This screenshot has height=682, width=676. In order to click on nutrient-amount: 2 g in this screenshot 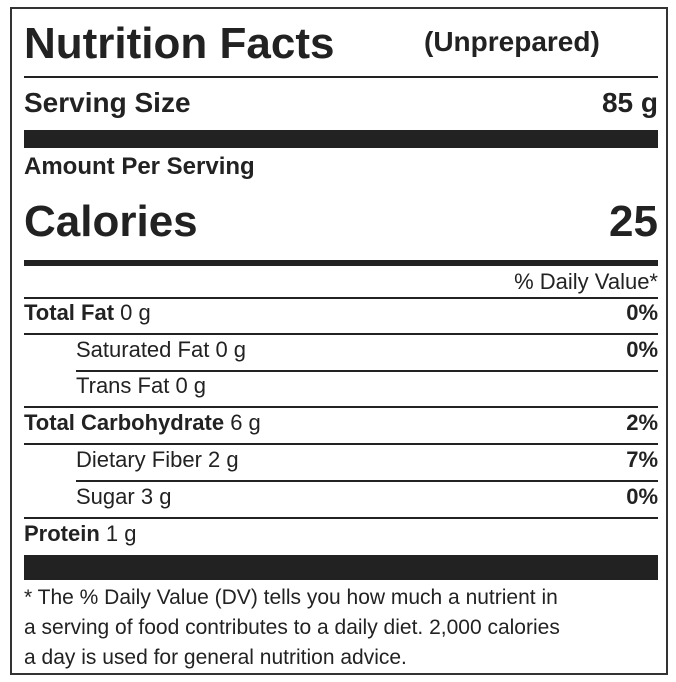, I will do `click(223, 459)`.